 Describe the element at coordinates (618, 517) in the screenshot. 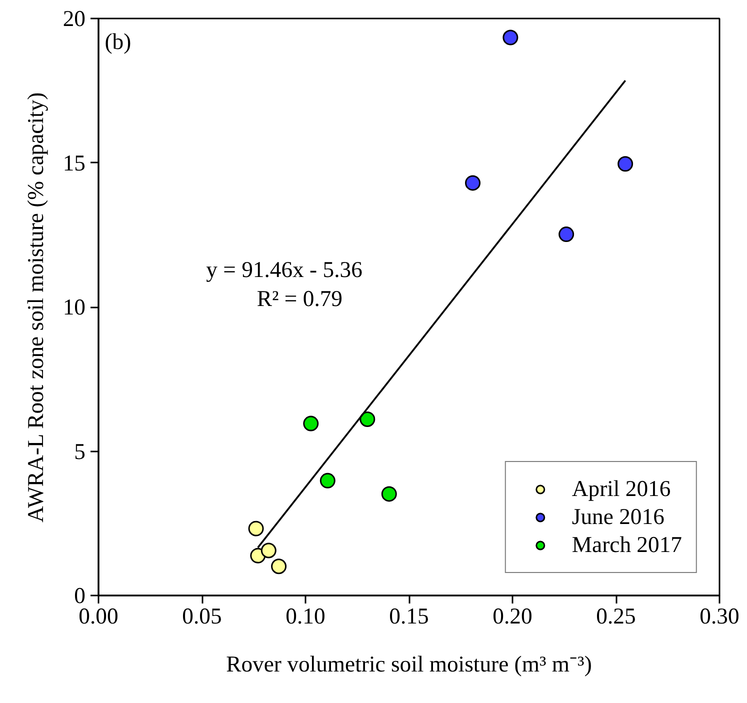

I see `legend-label: June 2016` at that location.